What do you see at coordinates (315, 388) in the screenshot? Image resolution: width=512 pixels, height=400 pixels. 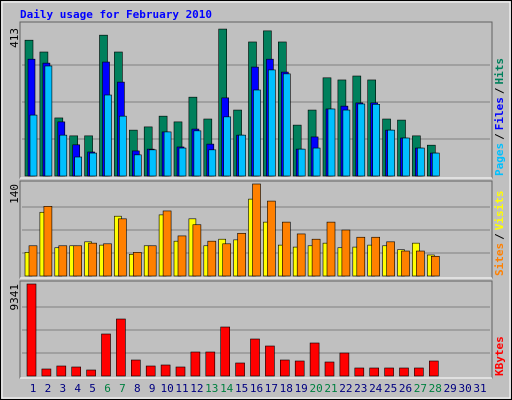 I see `x-tick-label: 20` at bounding box center [315, 388].